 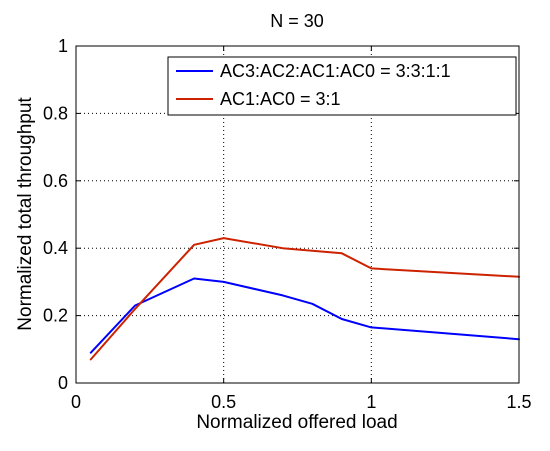 What do you see at coordinates (63, 46) in the screenshot?
I see `y-tick-label-5: 1` at bounding box center [63, 46].